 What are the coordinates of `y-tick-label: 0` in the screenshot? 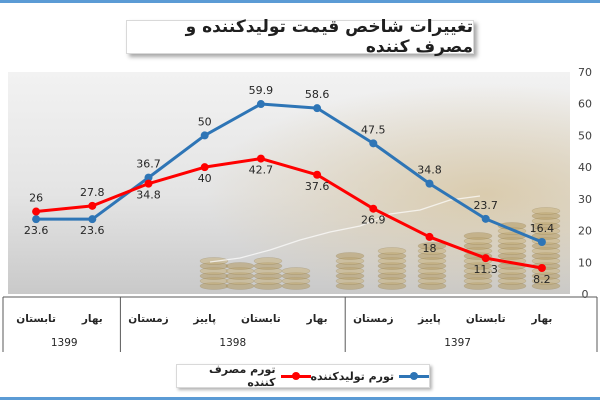 It's located at (585, 294).